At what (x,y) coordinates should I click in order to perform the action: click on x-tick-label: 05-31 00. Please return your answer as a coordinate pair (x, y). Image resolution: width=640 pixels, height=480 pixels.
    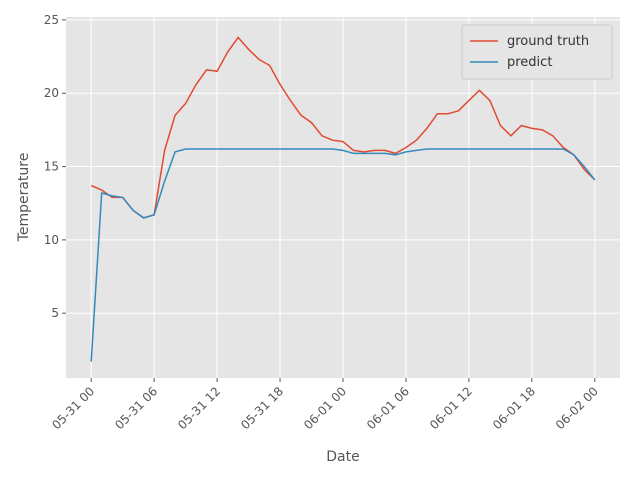
    Looking at the image, I should click on (73, 408).